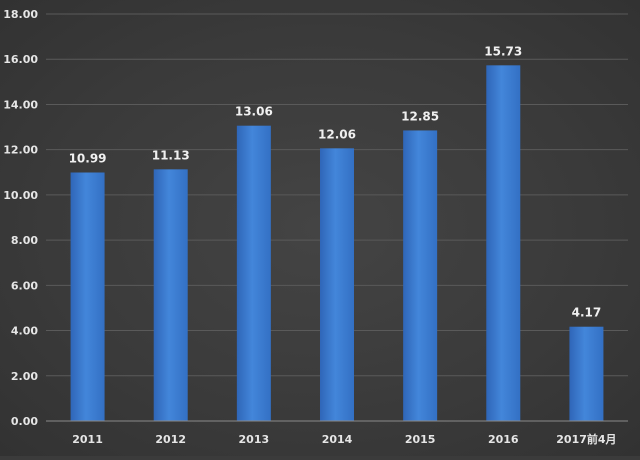 The width and height of the screenshot is (640, 460). Describe the element at coordinates (587, 313) in the screenshot. I see `data-label: 4.17` at that location.